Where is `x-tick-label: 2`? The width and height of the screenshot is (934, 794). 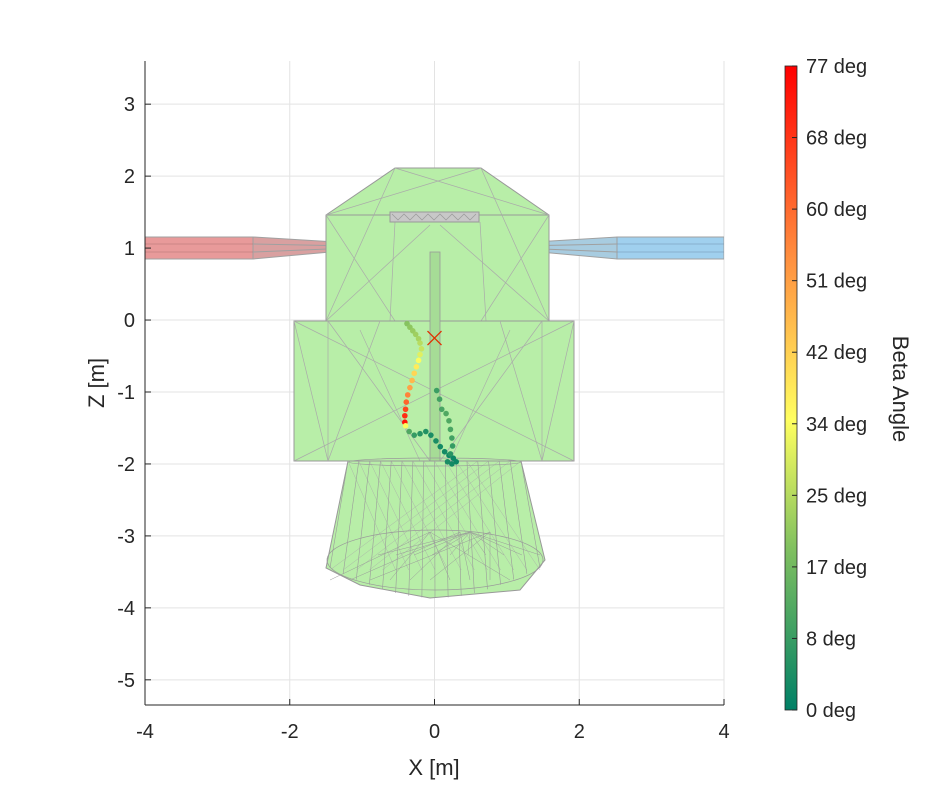 x-tick-label: 2 is located at coordinates (579, 732).